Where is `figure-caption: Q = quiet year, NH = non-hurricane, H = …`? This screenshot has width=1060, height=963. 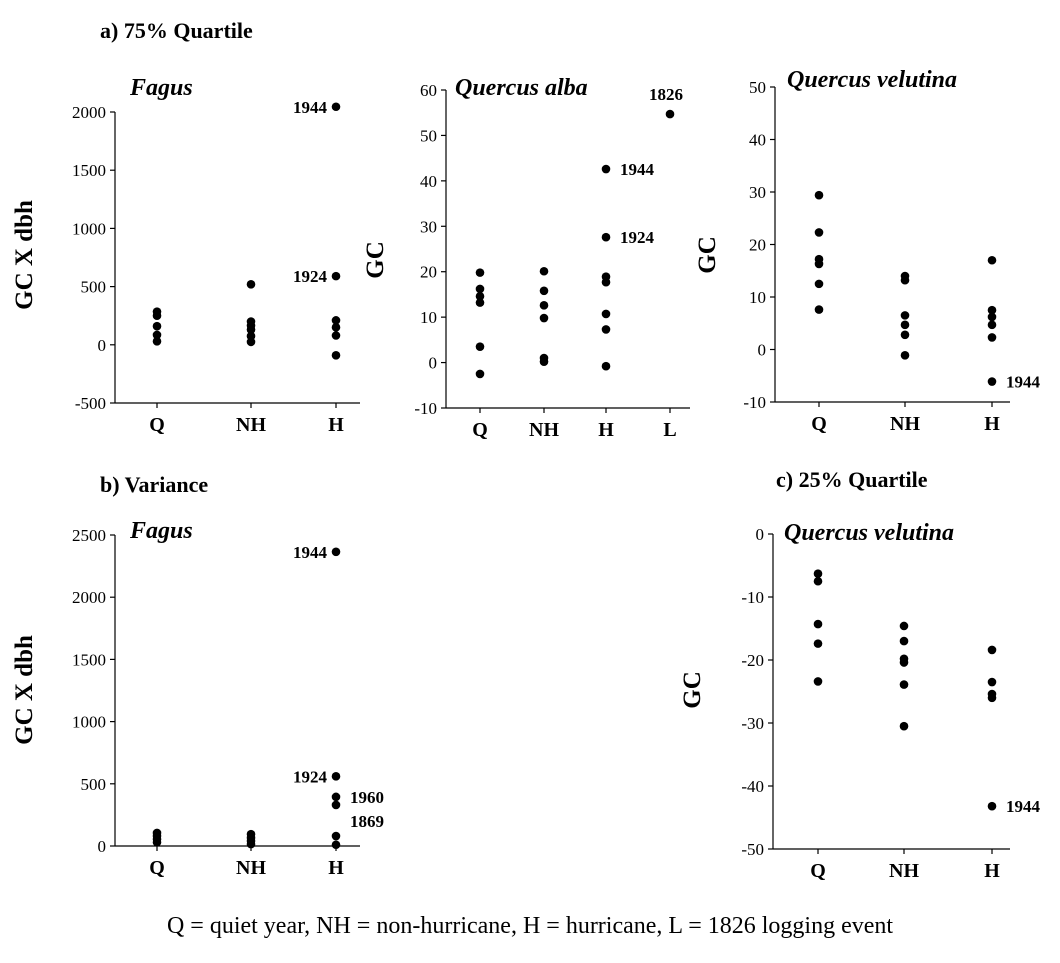 figure-caption: Q = quiet year, NH = non-hurricane, H = … is located at coordinates (530, 926).